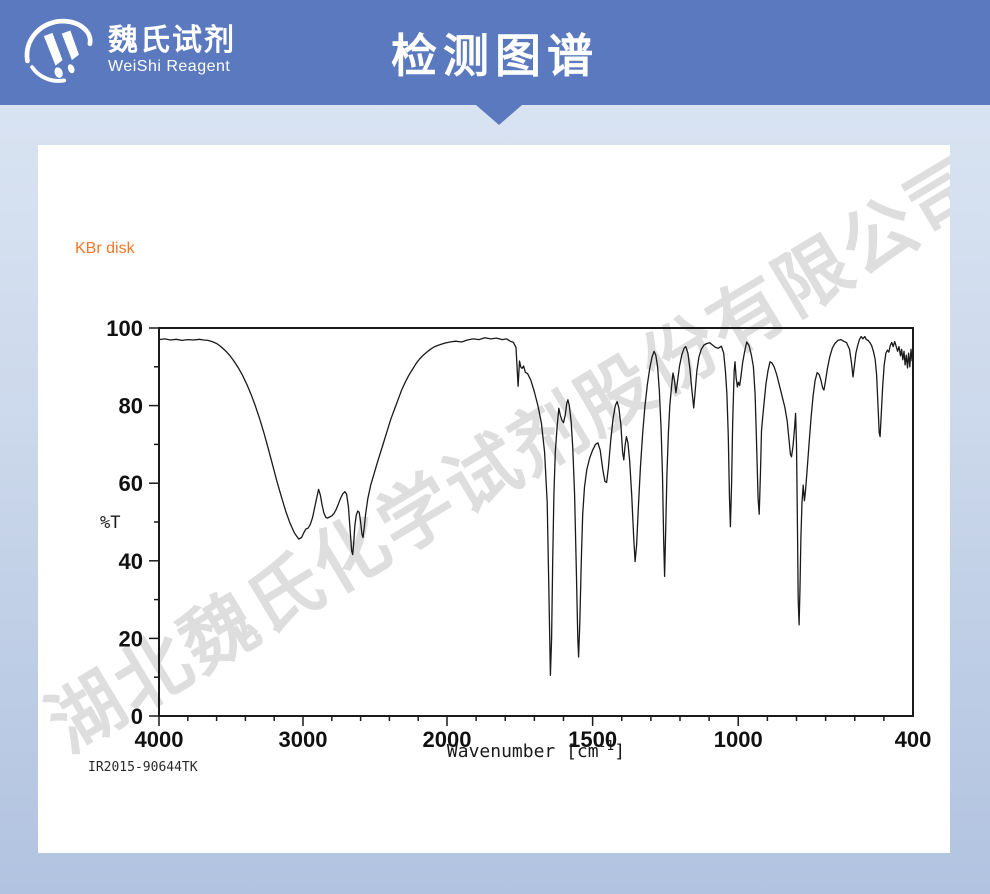 This screenshot has width=990, height=894. What do you see at coordinates (137, 716) in the screenshot?
I see `y-tick-label: 0` at bounding box center [137, 716].